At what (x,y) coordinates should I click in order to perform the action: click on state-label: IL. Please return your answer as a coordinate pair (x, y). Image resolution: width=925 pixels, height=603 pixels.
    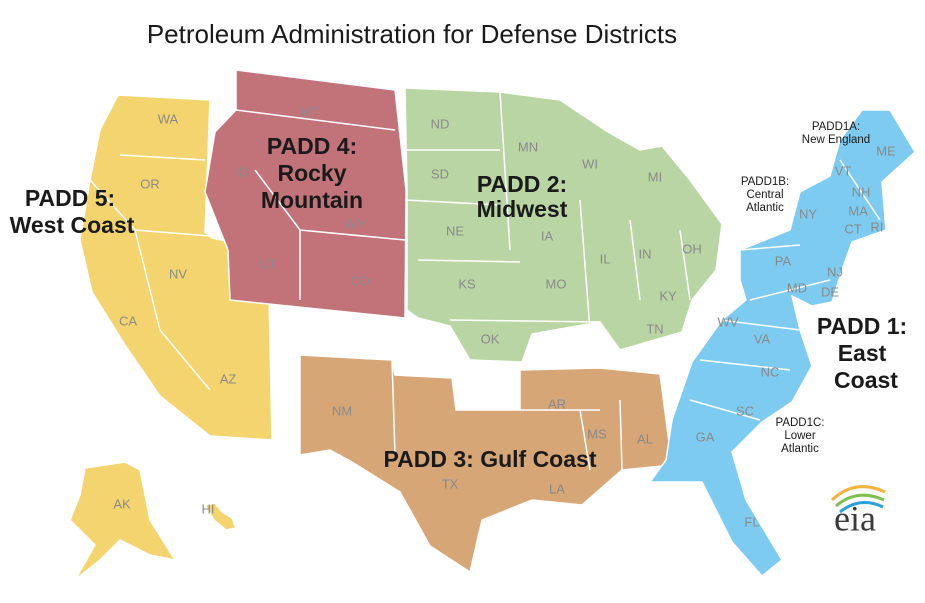
    Looking at the image, I should click on (605, 258).